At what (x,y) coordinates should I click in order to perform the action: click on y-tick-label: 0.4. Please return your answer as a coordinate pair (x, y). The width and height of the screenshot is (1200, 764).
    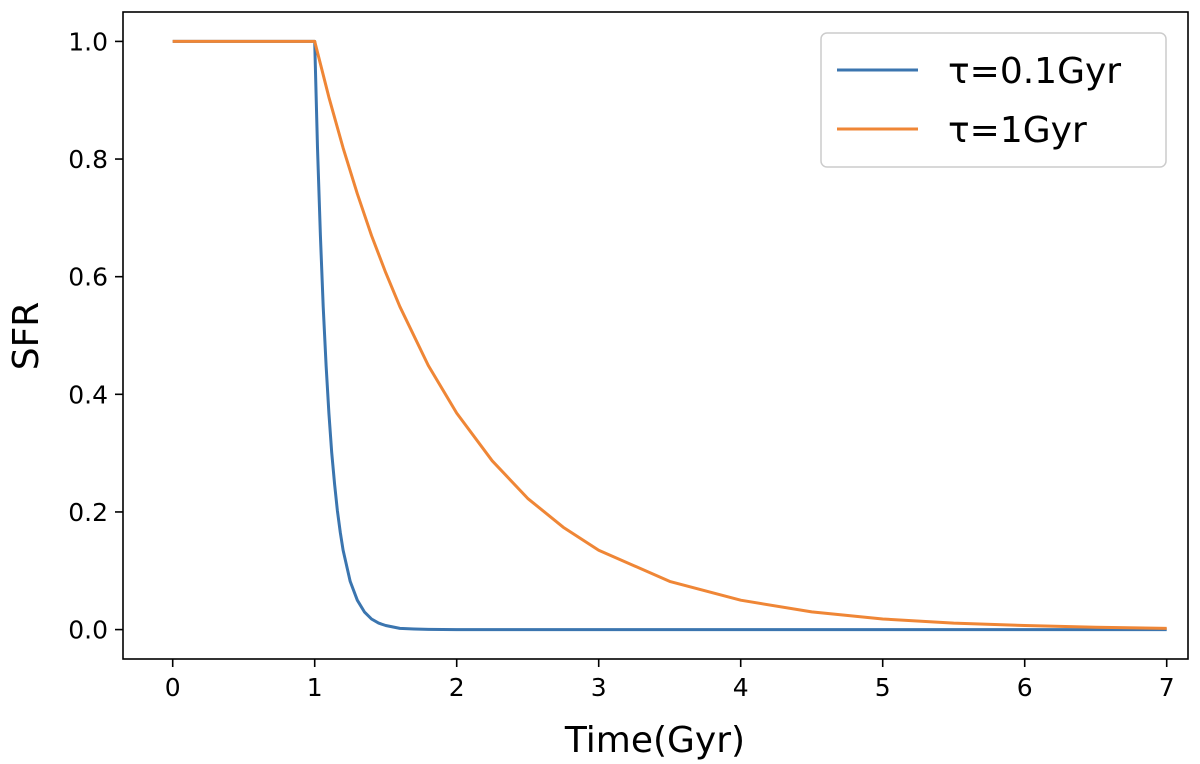
    Looking at the image, I should click on (88, 394).